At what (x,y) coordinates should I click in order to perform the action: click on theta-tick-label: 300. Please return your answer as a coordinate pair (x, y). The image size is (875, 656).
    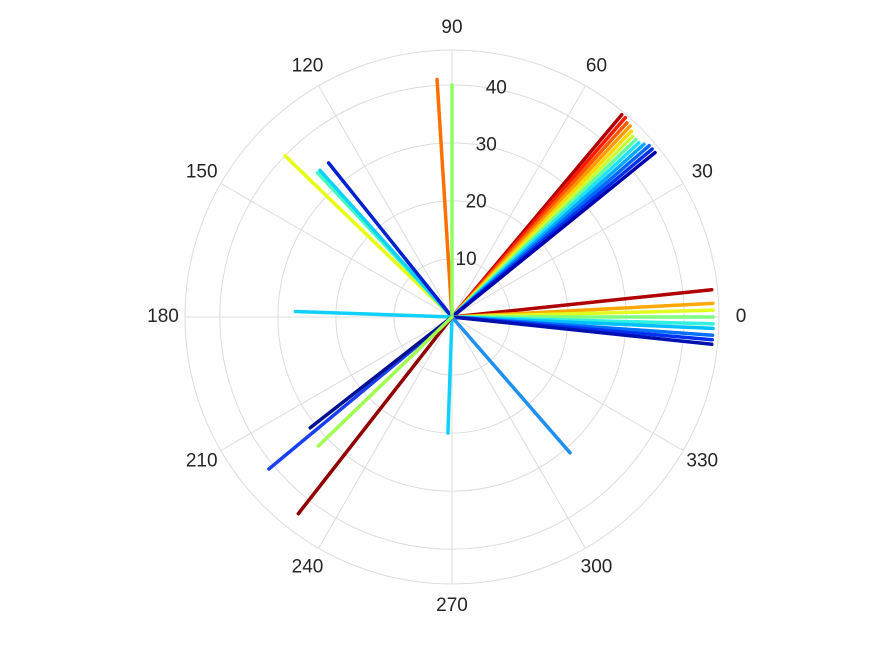
    Looking at the image, I should click on (597, 566).